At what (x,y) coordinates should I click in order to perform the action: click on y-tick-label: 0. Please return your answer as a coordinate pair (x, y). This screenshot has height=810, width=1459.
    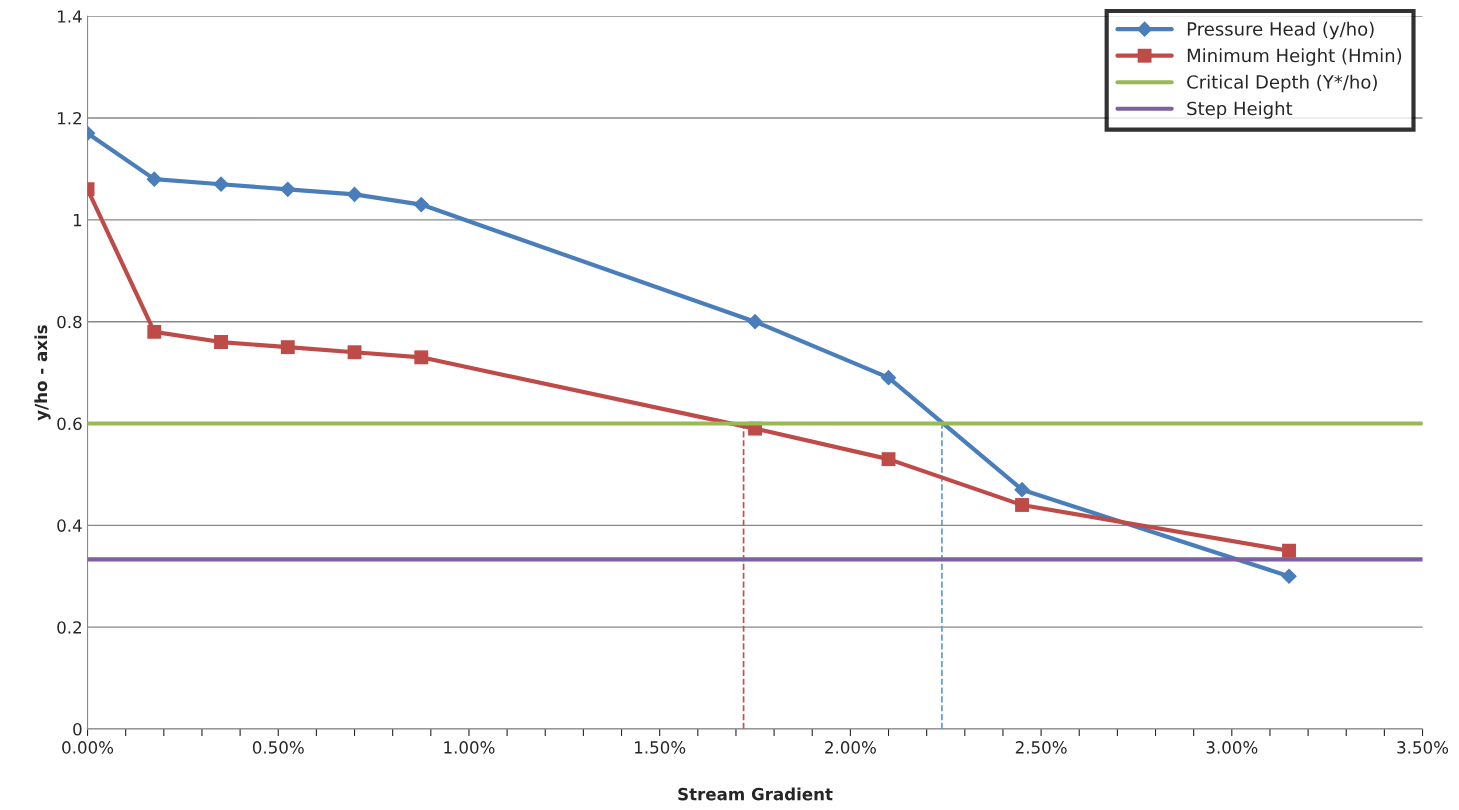
    Looking at the image, I should click on (77, 729).